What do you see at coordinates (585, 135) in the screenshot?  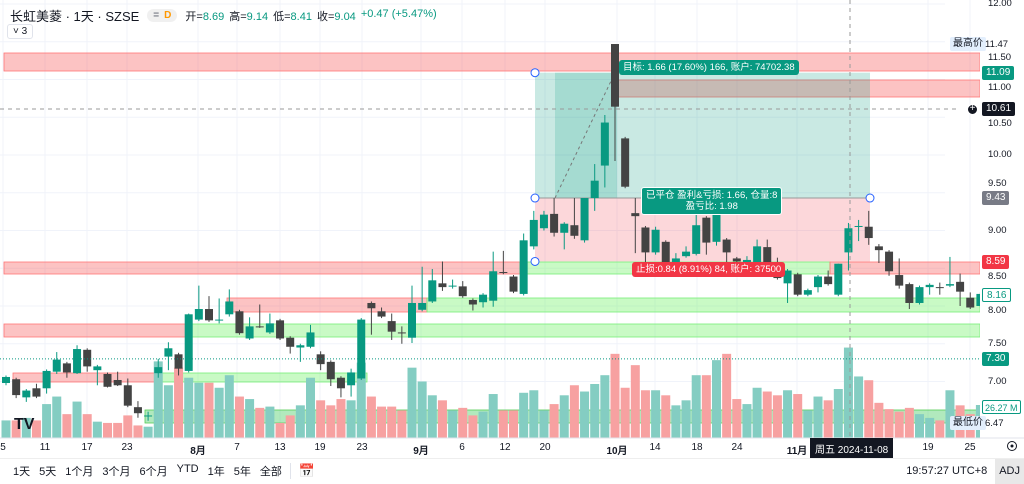 I see `trade-path-line` at bounding box center [585, 135].